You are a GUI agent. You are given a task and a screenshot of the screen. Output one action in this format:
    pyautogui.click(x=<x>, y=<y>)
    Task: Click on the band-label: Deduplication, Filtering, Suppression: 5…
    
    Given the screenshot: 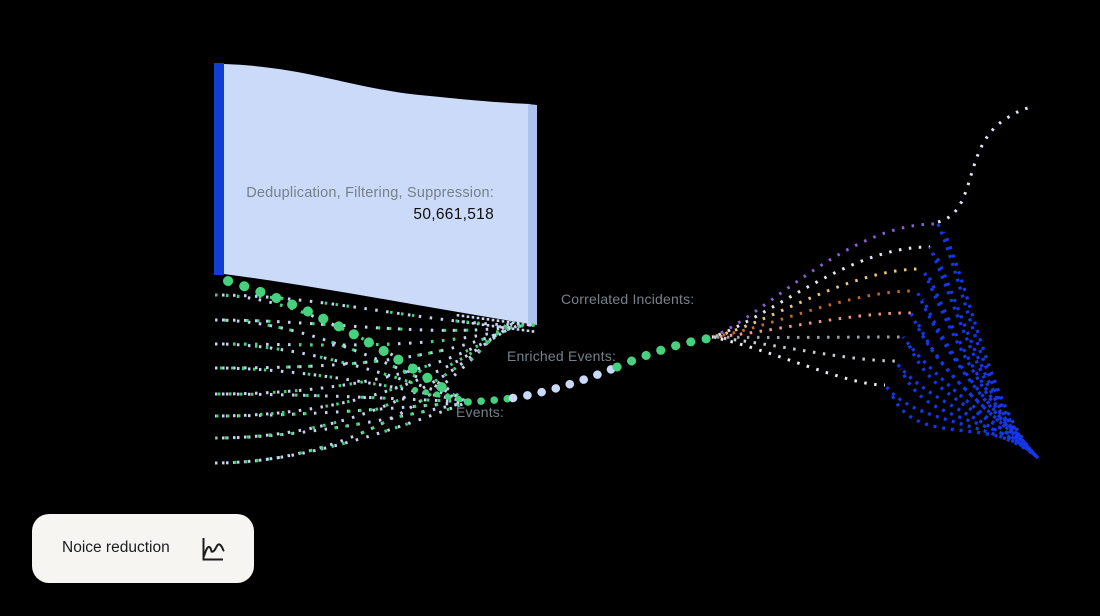 What is the action you would take?
    pyautogui.click(x=361, y=204)
    